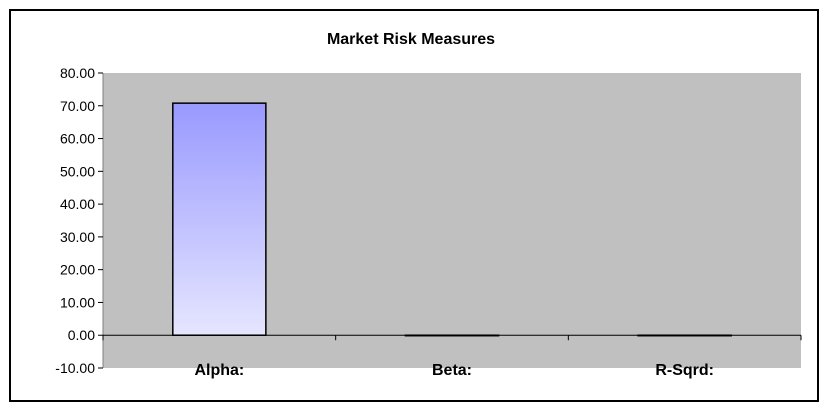 This screenshot has width=823, height=406. Describe the element at coordinates (81, 335) in the screenshot. I see `y-tick-label: 0.00` at that location.